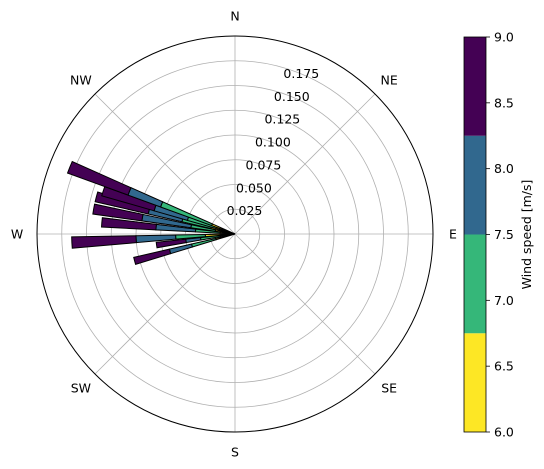  I want to click on compass-label: S, so click(235, 452).